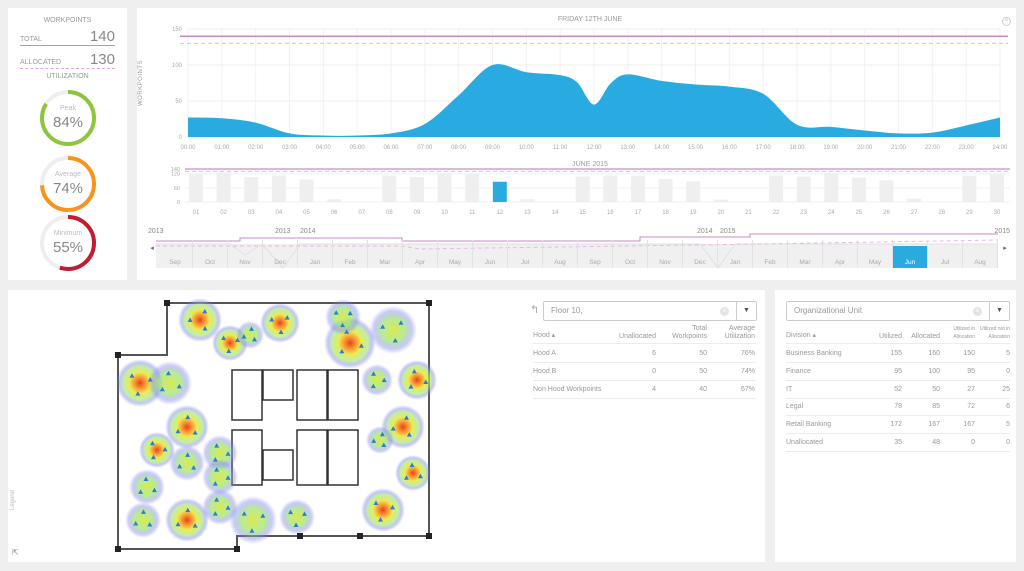 The height and width of the screenshot is (571, 1024). Describe the element at coordinates (770, 262) in the screenshot. I see `month-label-feb: Feb` at that location.